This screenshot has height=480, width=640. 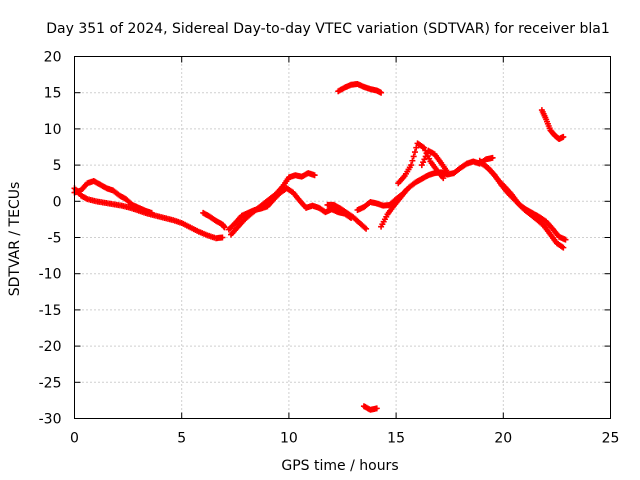 I want to click on x-tick-labels: 0 5 10 15 20 25, so click(x=344, y=439).